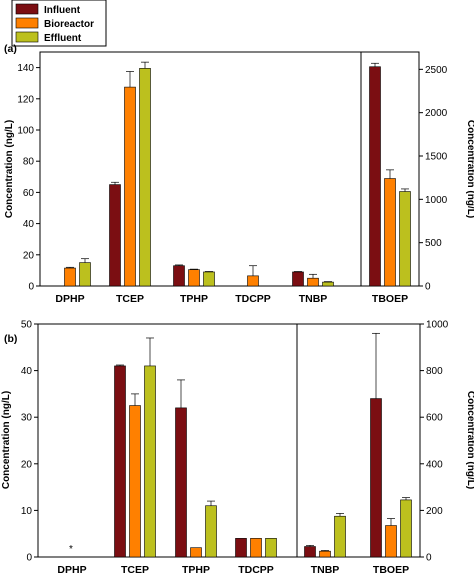 Image resolution: width=474 pixels, height=578 pixels. What do you see at coordinates (253, 281) in the screenshot?
I see `bar-a-tdcpp-bioreactor` at bounding box center [253, 281].